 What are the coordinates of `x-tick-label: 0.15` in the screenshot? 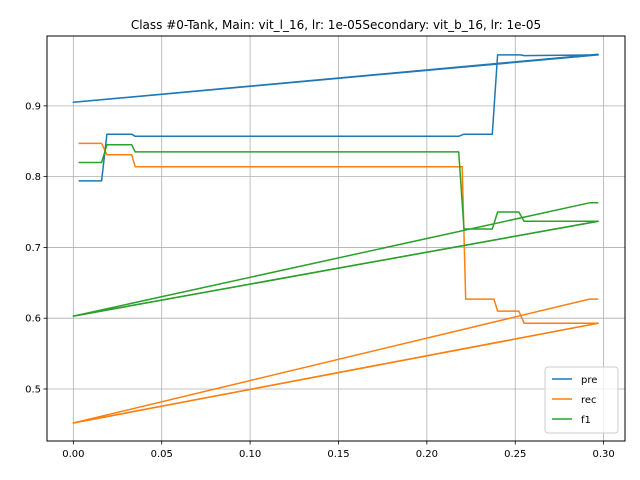 It's located at (338, 454).